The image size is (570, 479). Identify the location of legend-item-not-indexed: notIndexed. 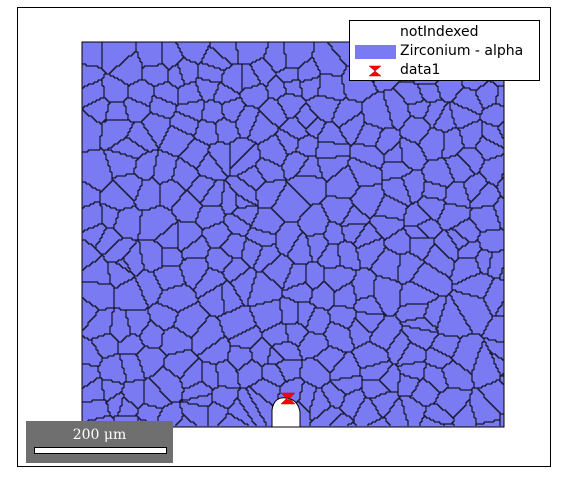
(444, 33).